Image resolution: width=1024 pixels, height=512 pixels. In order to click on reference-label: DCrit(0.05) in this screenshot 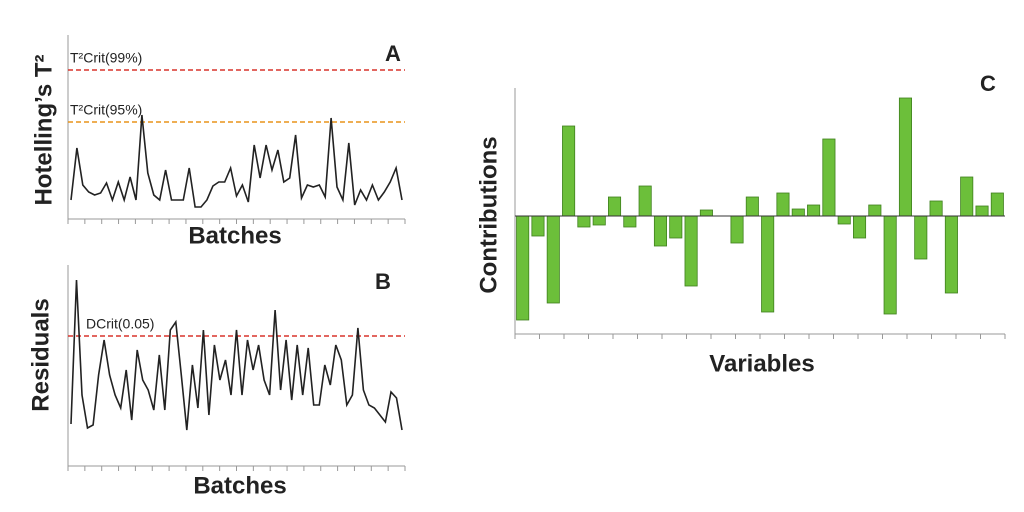, I will do `click(120, 324)`.